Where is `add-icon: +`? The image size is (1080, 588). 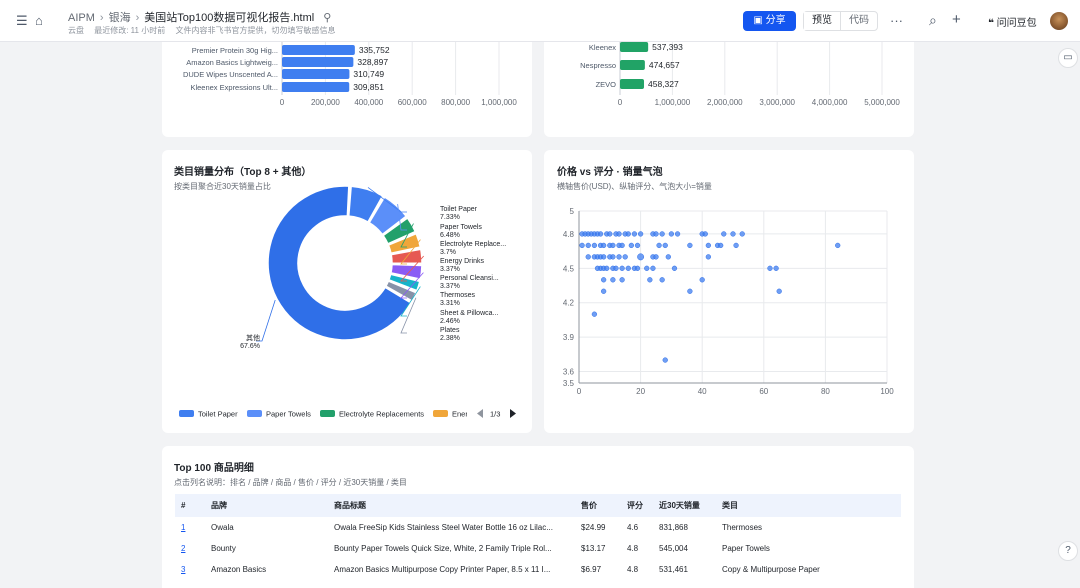 add-icon: + is located at coordinates (956, 19).